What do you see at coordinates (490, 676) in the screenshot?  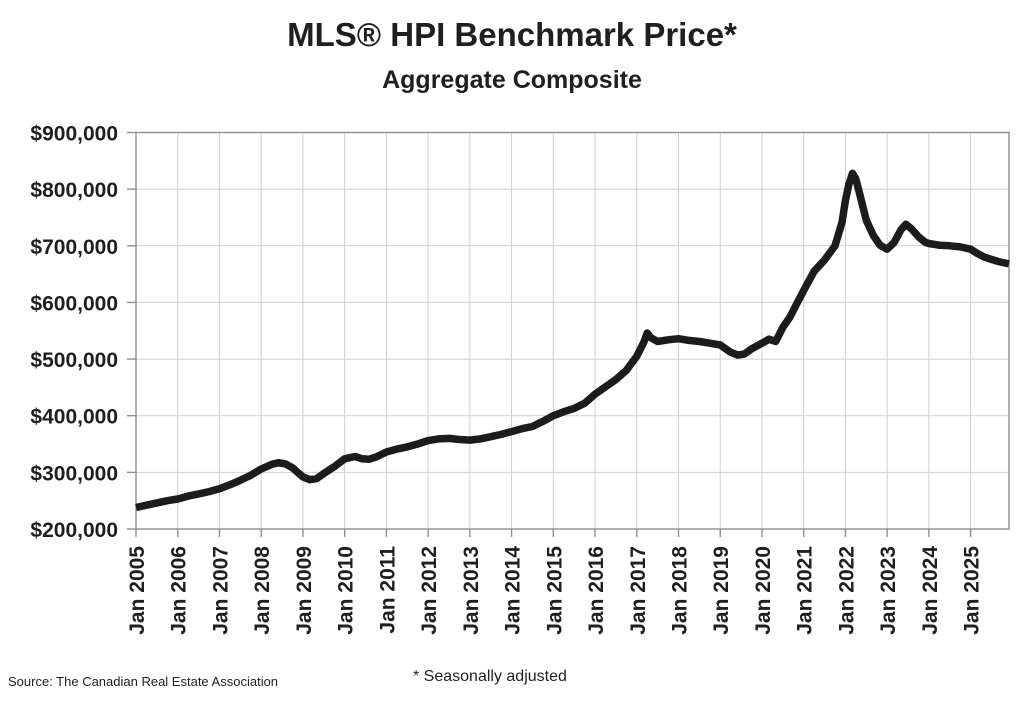 I see `seasonally-adjusted-footnote: * Seasonally adjusted` at bounding box center [490, 676].